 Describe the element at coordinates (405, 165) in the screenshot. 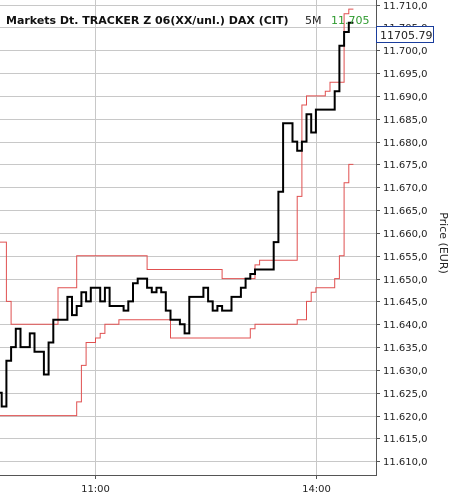

I see `y-tick-label: 11.675,0` at that location.